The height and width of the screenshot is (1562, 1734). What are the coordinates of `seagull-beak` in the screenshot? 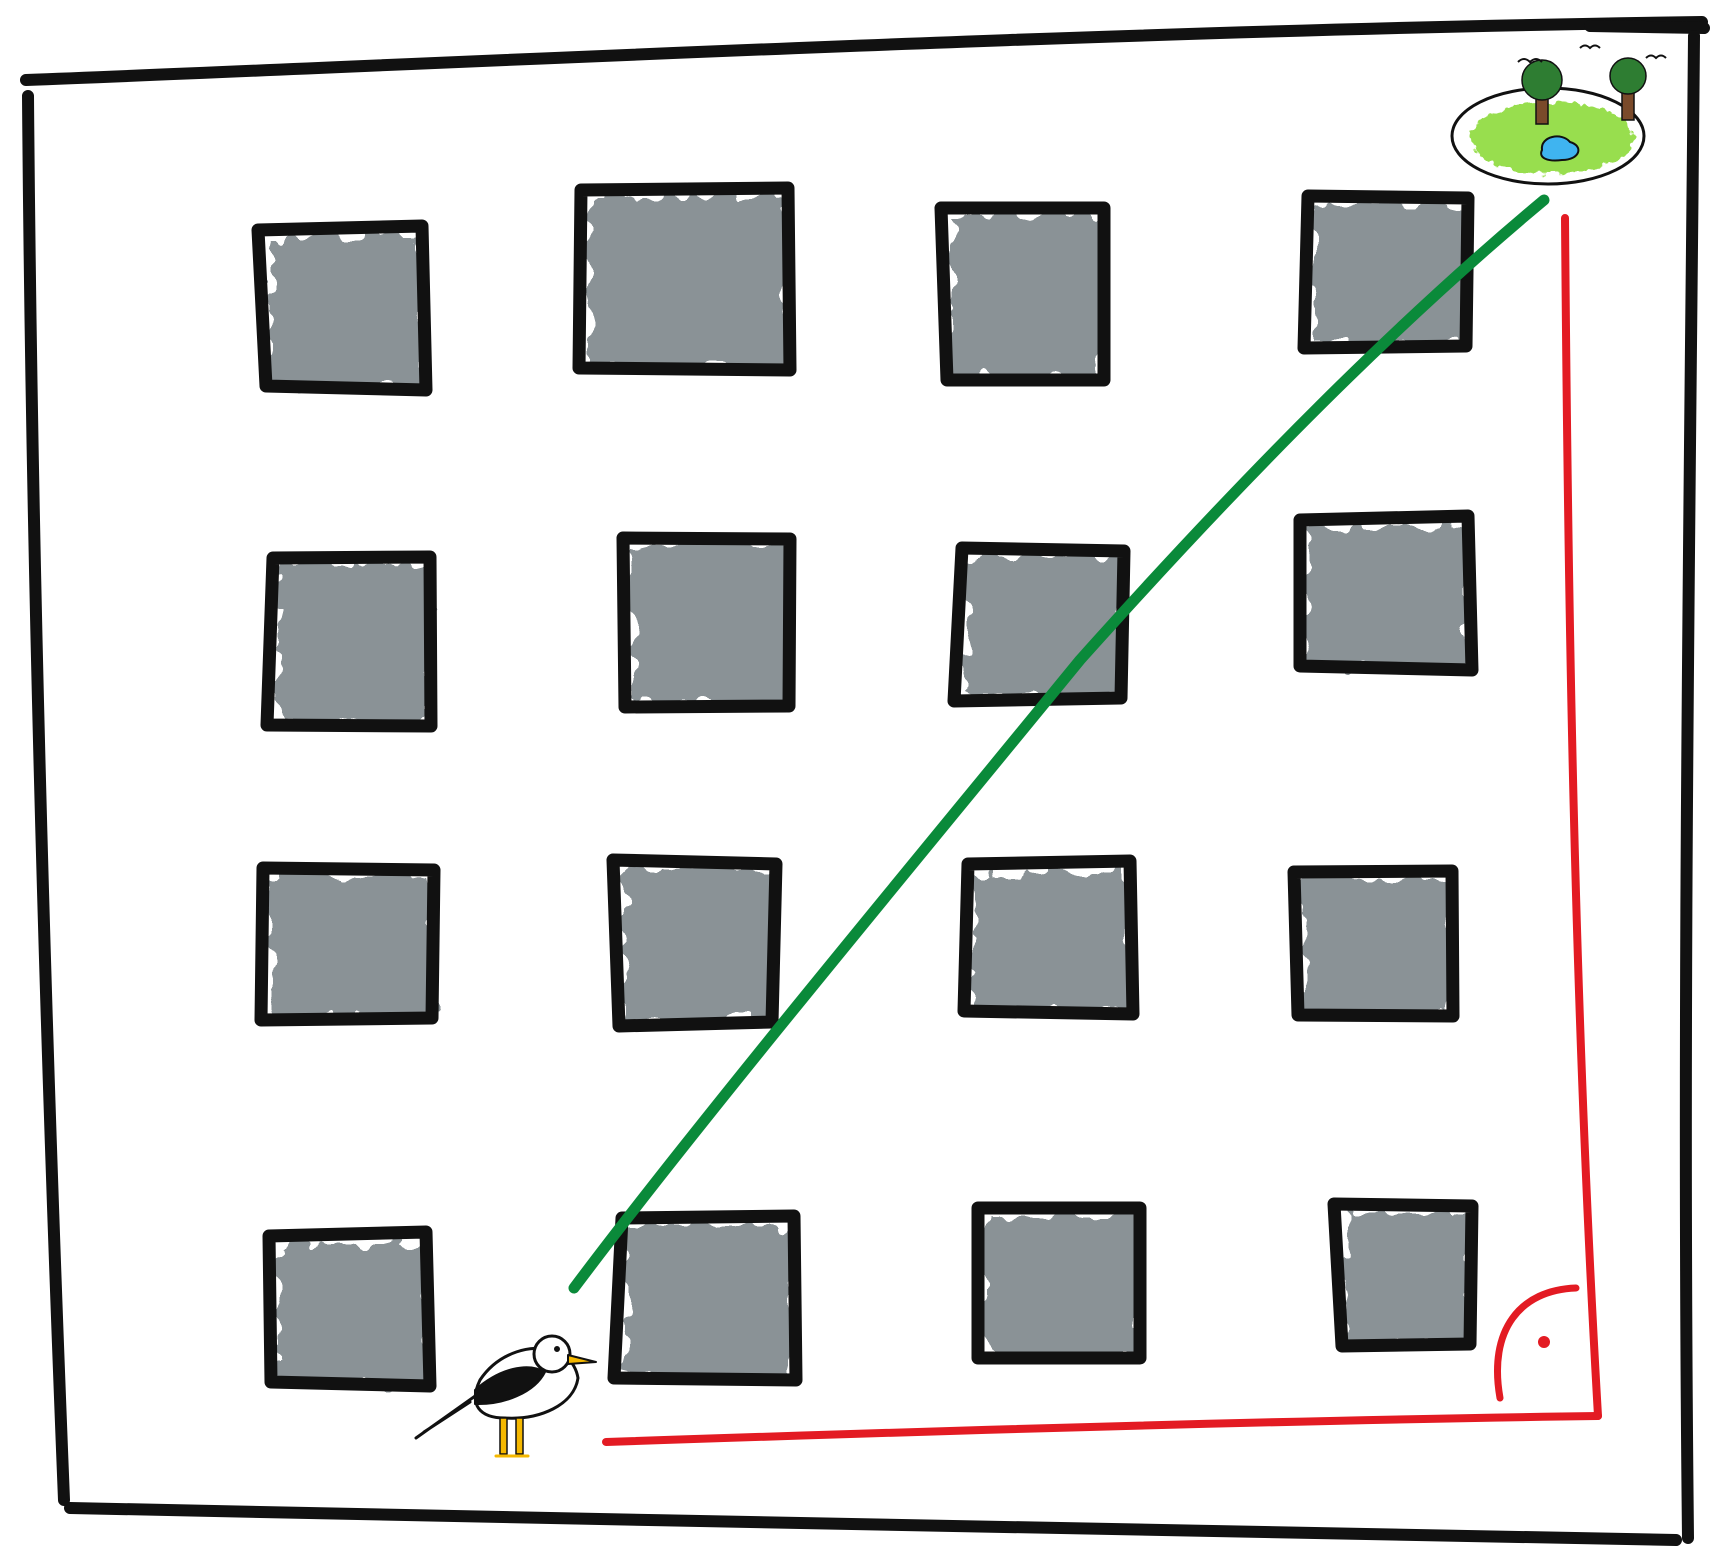 It's located at (582, 1359).